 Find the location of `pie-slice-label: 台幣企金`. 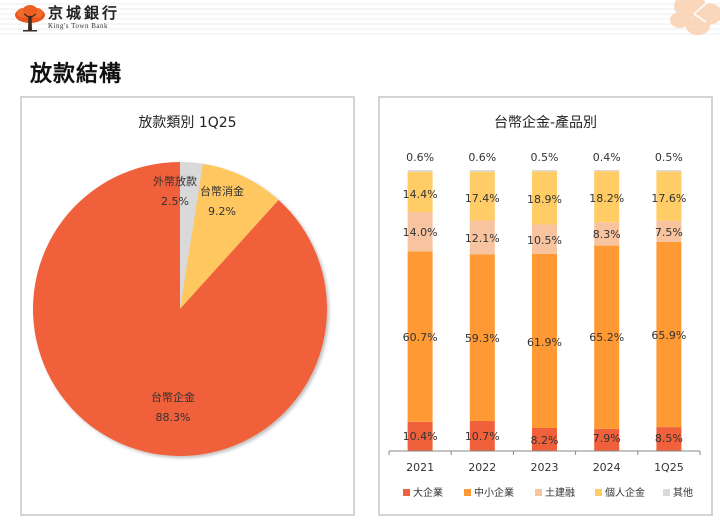

pie-slice-label: 台幣企金 is located at coordinates (173, 397).